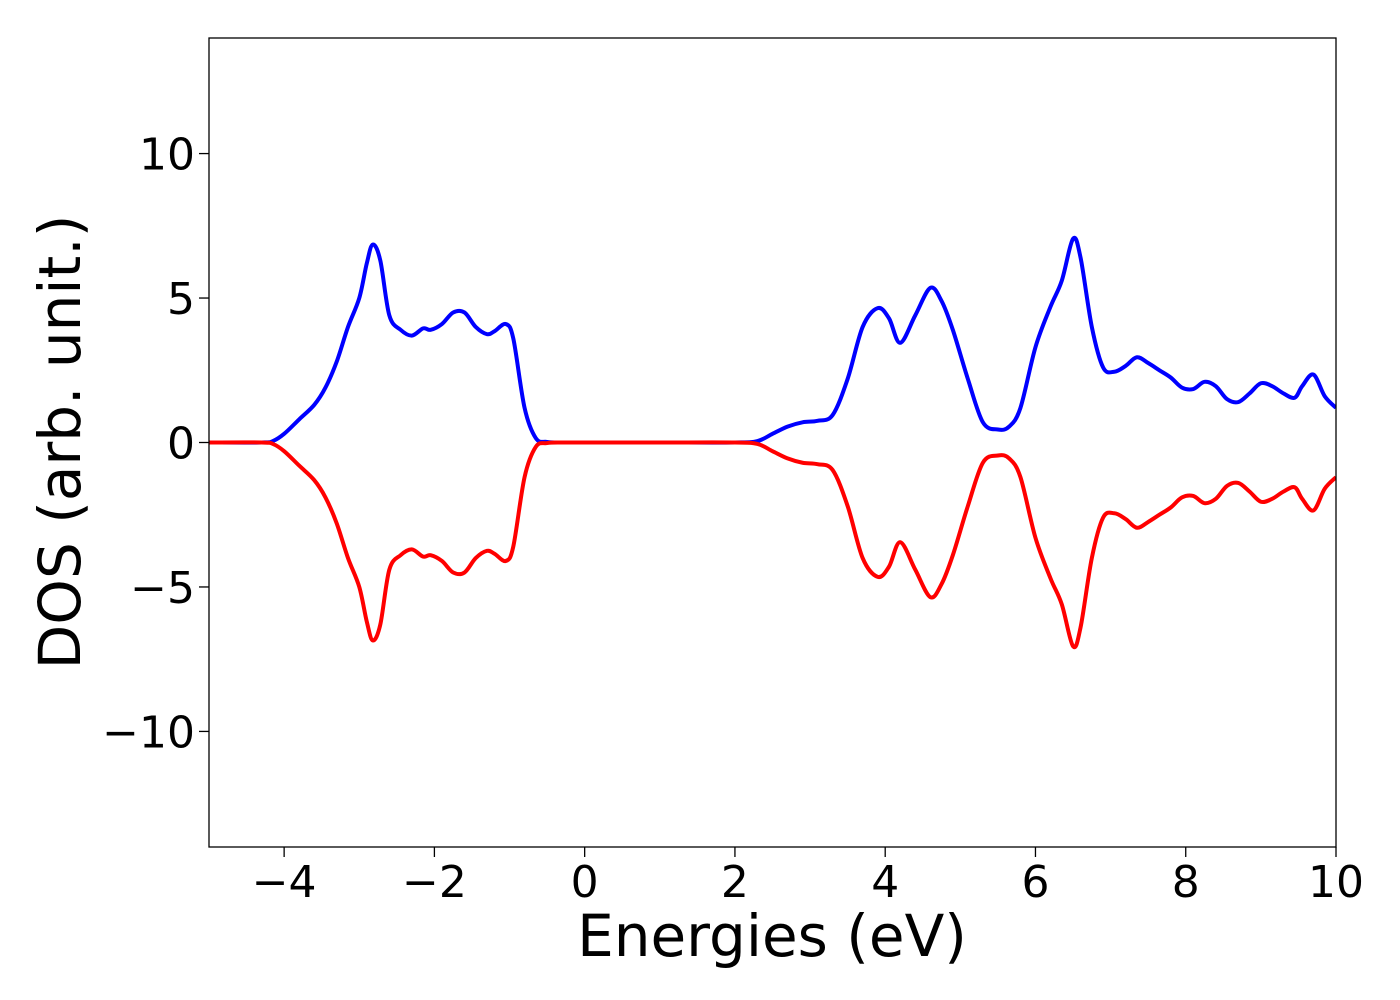 This screenshot has height=1000, width=1400. I want to click on x-tick-label: −4, so click(284, 882).